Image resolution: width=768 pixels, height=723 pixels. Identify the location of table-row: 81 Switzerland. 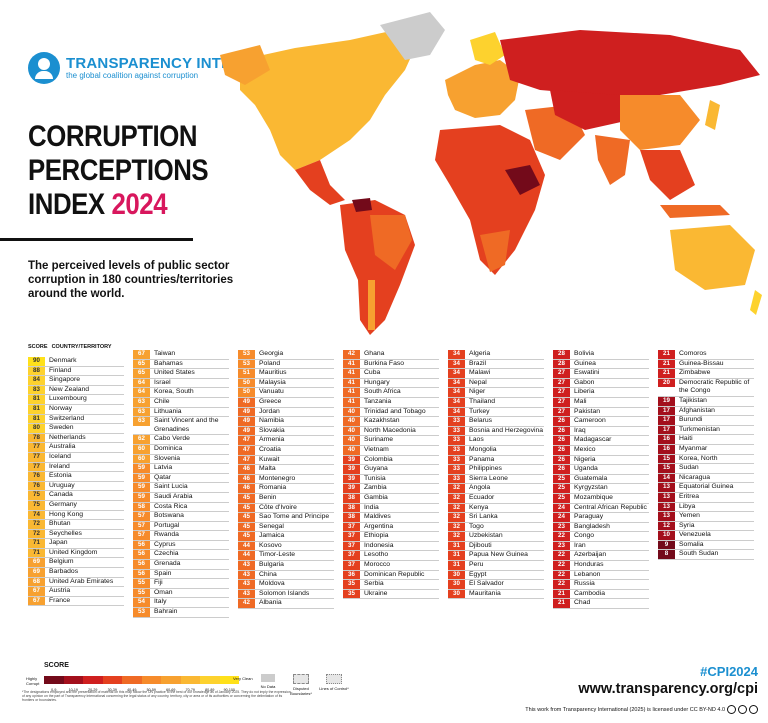
(76, 419).